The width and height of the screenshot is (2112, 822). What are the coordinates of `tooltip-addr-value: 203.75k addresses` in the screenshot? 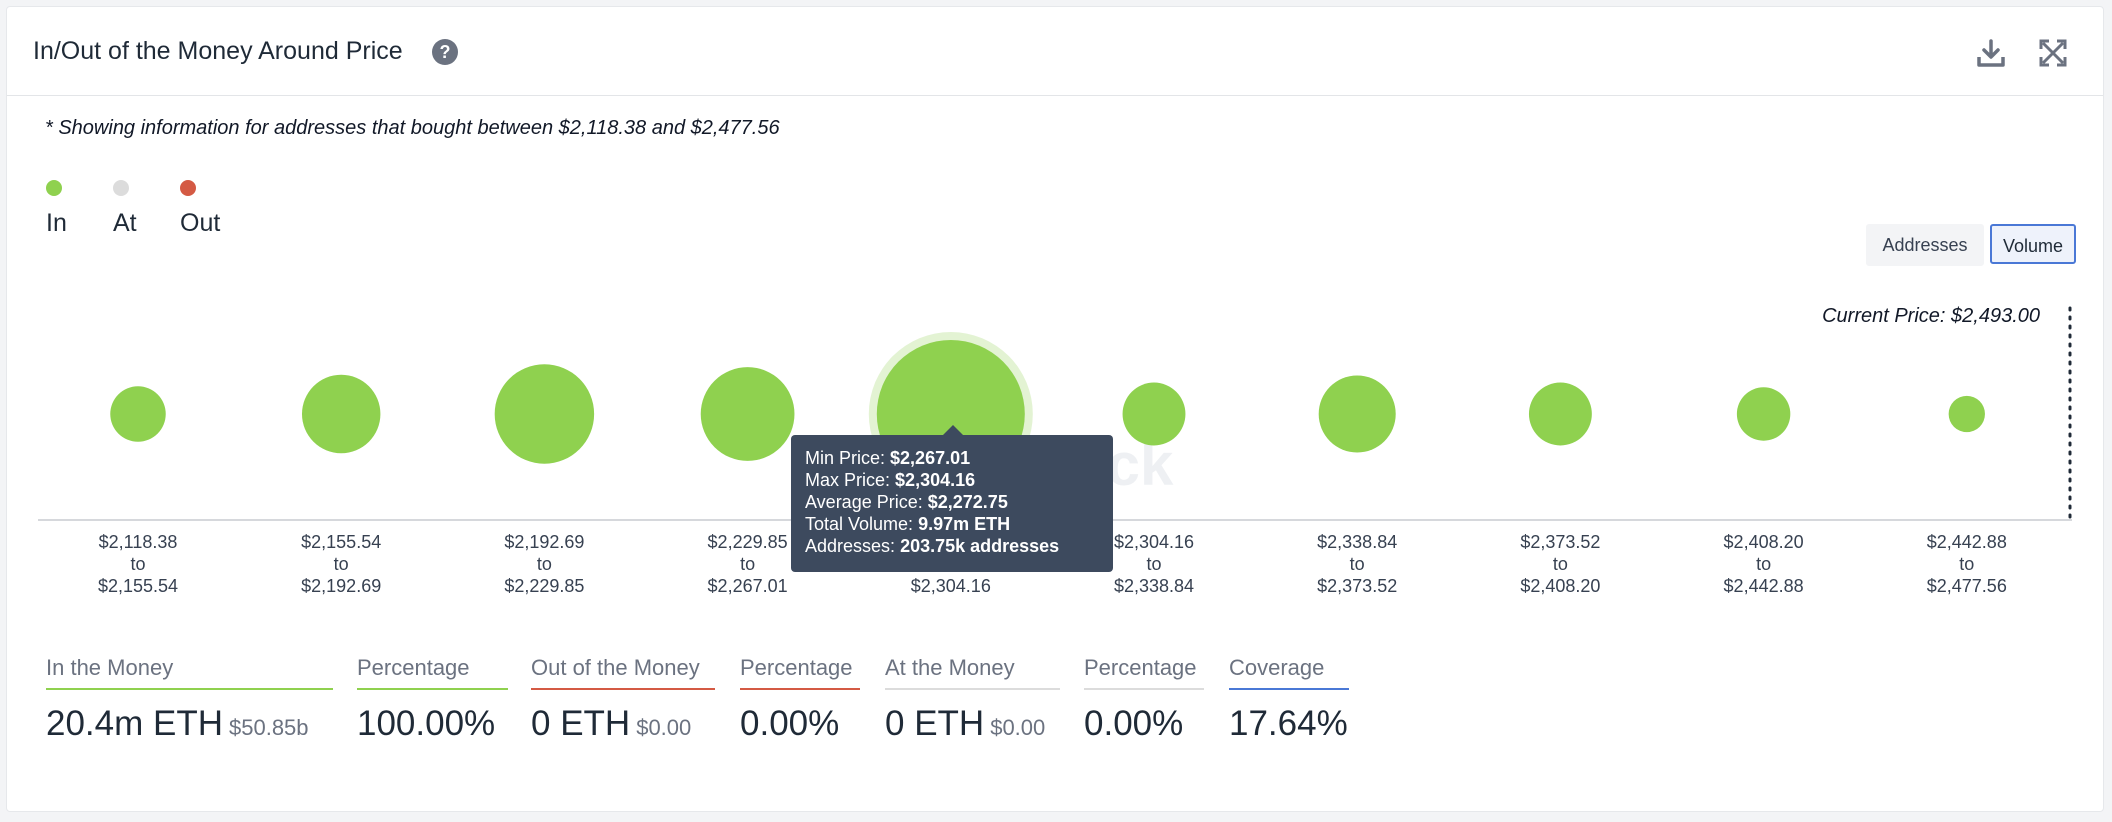 It's located at (980, 546).